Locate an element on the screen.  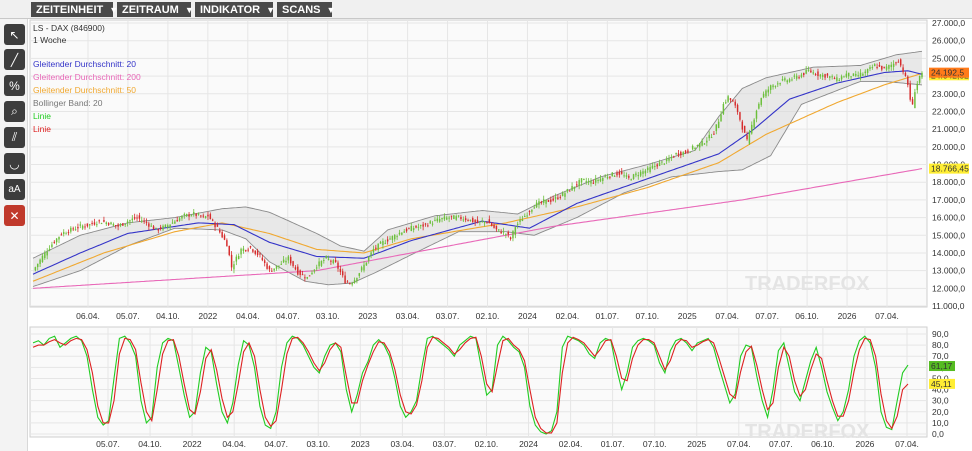
menu-indikator: INDIKATOR ▼ is located at coordinates (235, 9).